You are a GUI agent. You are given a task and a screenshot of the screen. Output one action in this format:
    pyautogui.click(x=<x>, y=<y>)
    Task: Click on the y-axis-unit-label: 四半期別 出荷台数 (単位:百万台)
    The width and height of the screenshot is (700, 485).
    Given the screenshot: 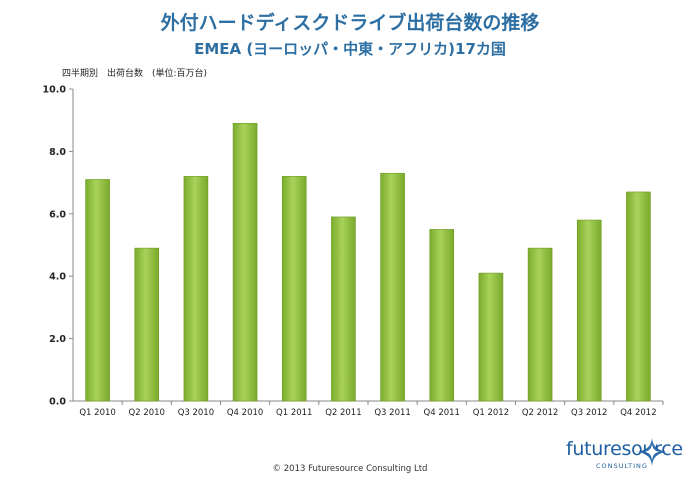 What is the action you would take?
    pyautogui.click(x=135, y=74)
    